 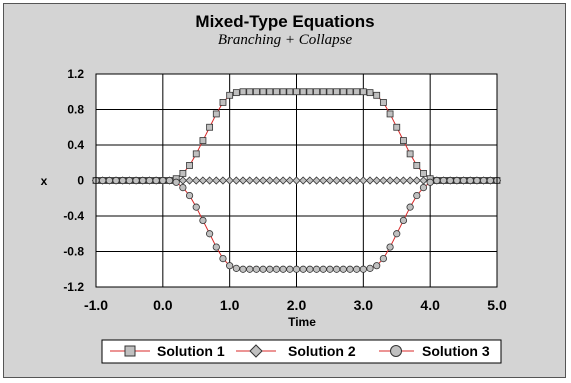 What do you see at coordinates (130, 351) in the screenshot?
I see `legend-marker-square` at bounding box center [130, 351].